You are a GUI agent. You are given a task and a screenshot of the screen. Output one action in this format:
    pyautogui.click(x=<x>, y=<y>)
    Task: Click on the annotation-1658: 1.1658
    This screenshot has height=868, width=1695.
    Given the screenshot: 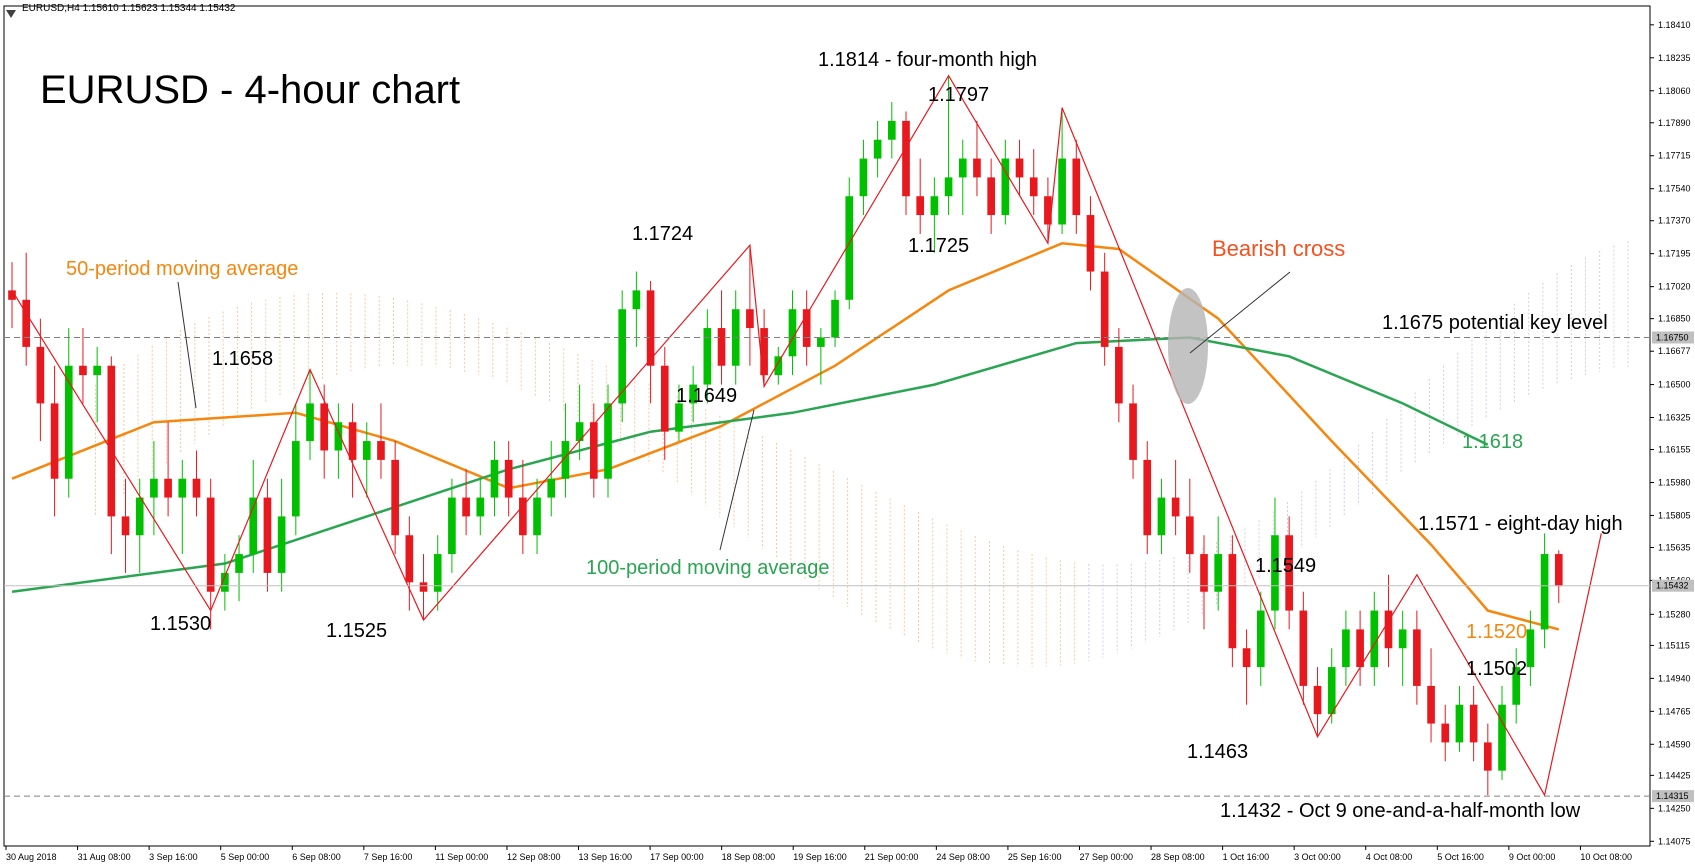 What is the action you would take?
    pyautogui.click(x=242, y=359)
    